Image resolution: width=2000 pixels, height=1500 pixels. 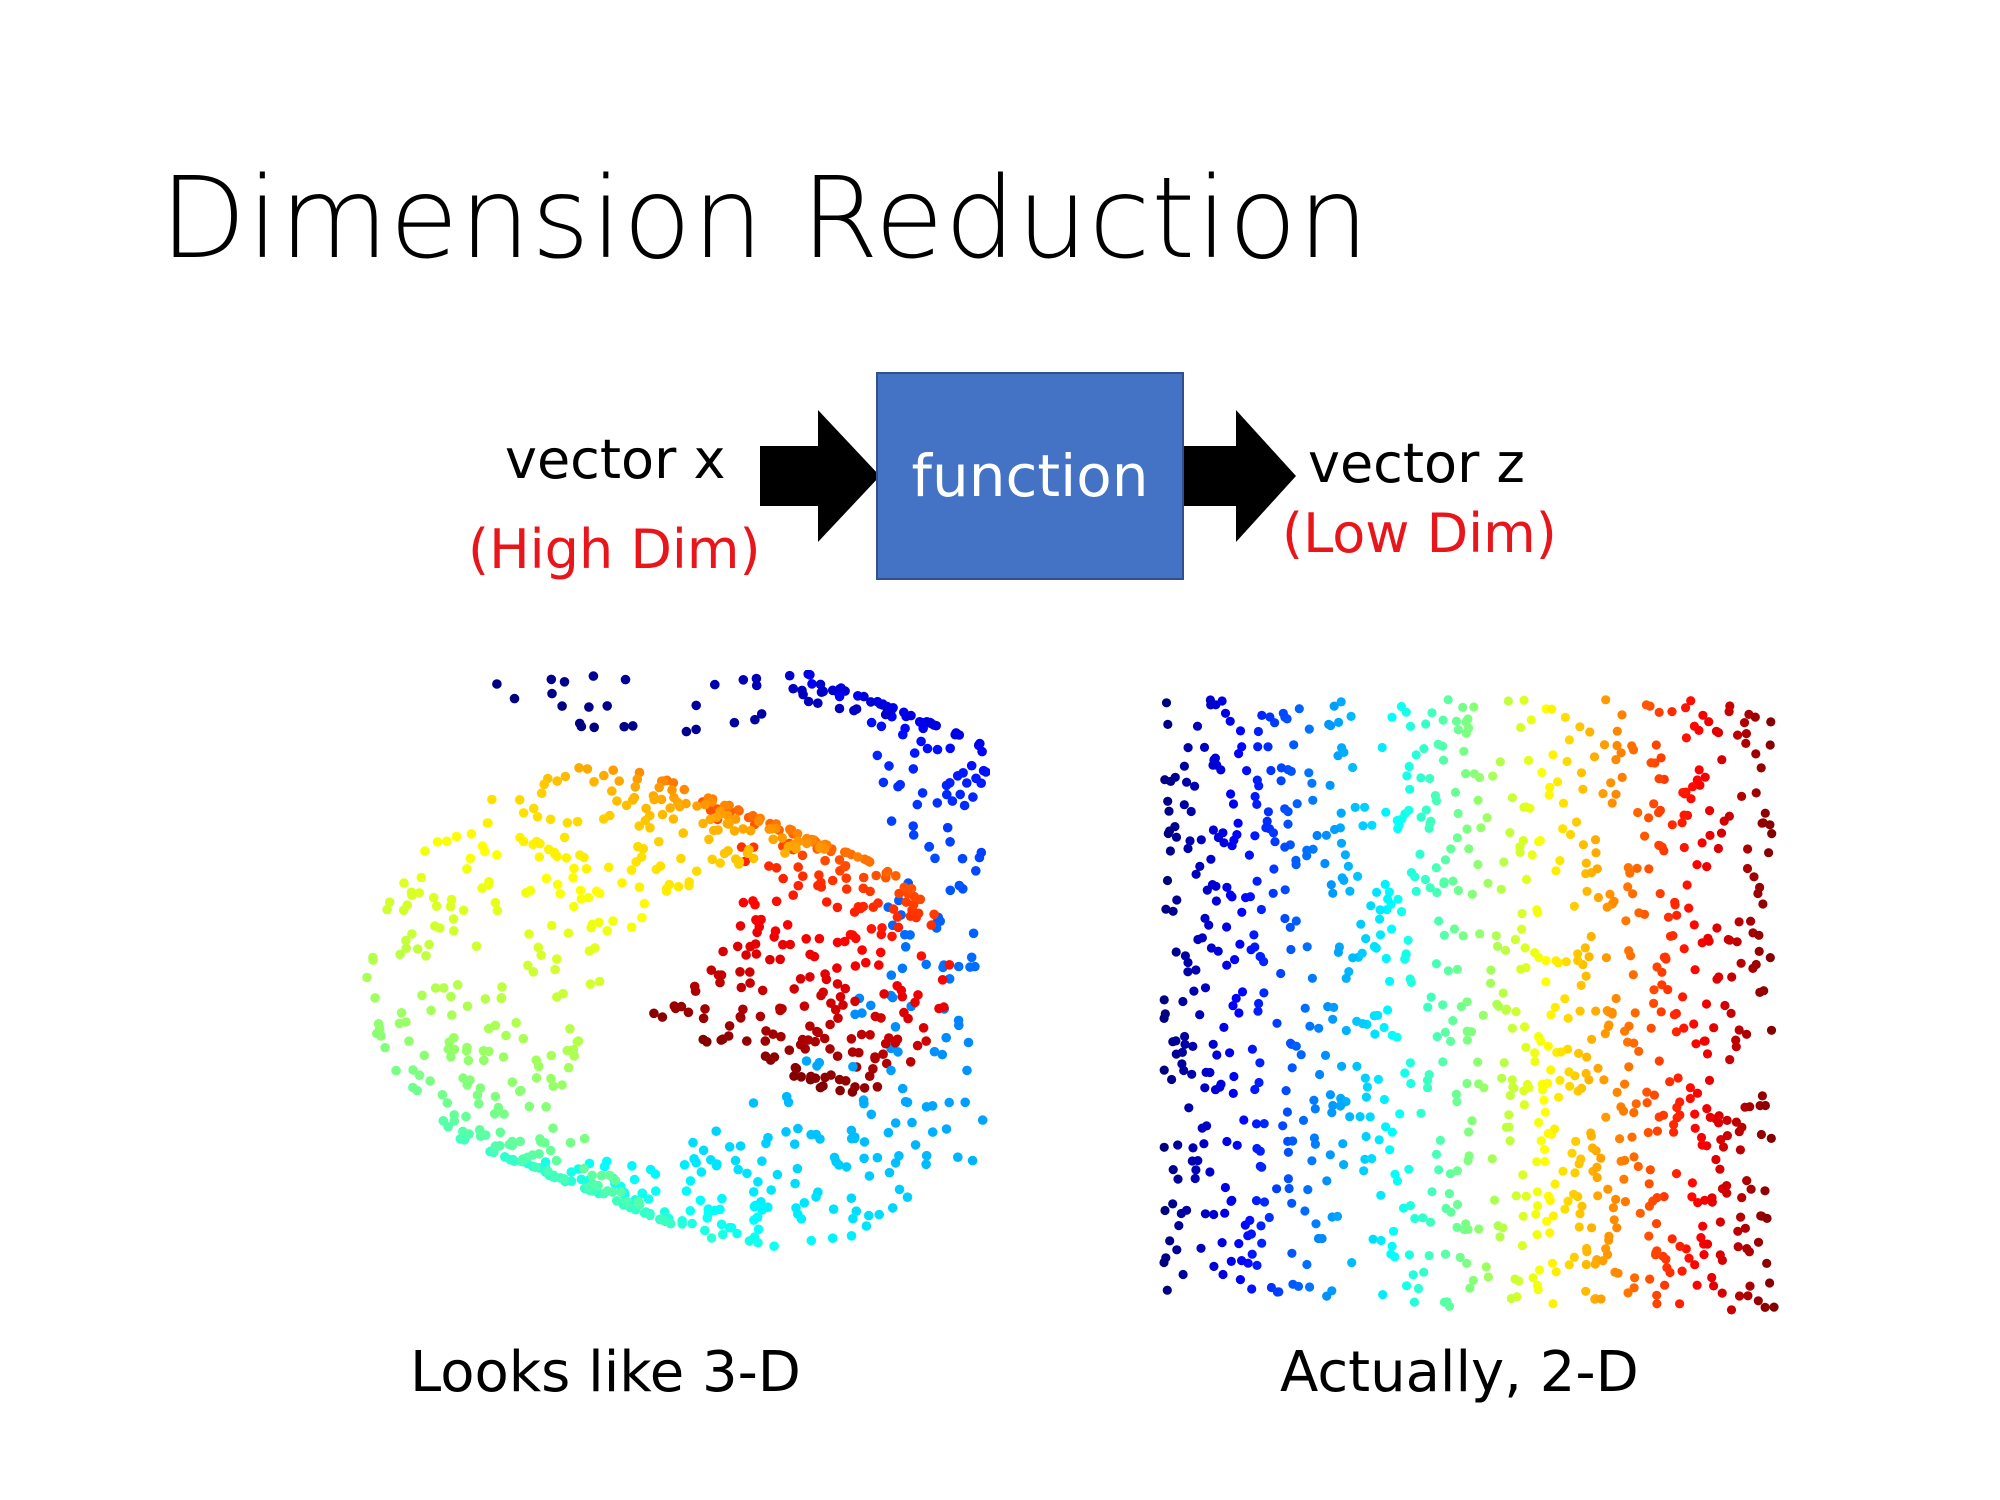 I want to click on right-caption: Actually, 2-D, so click(x=1459, y=1372).